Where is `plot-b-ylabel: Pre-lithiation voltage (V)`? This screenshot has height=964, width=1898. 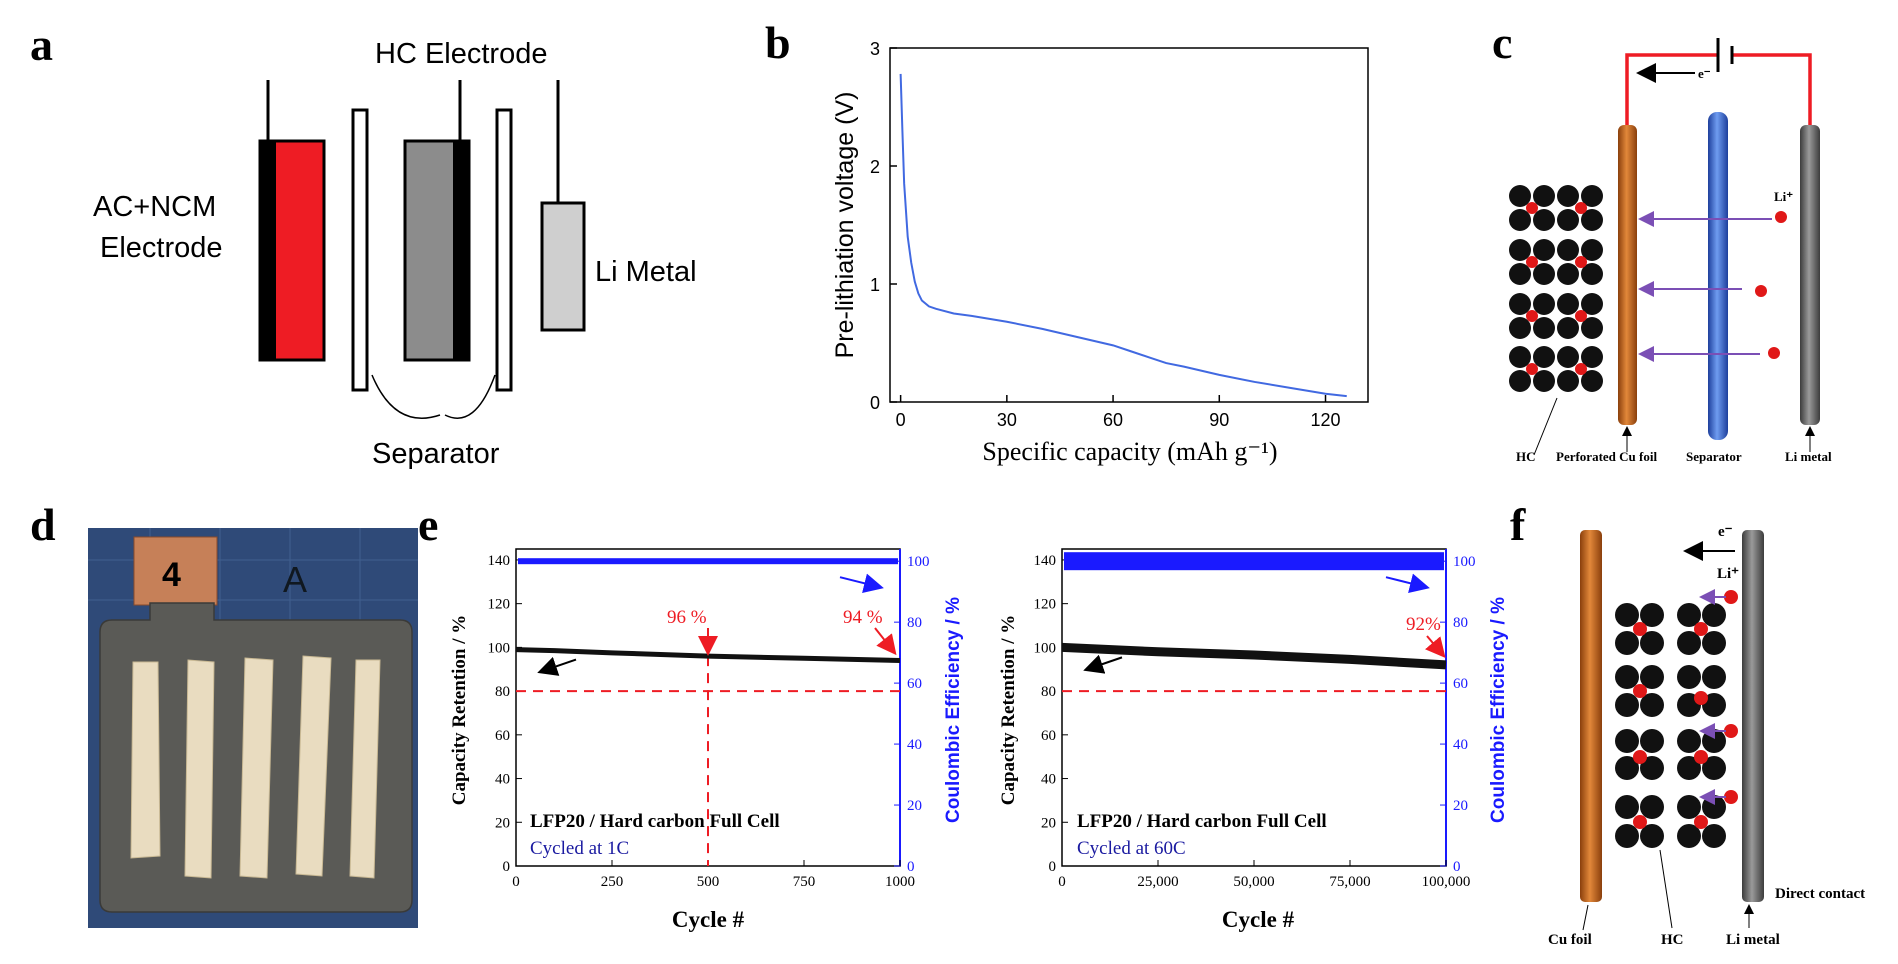
plot-b-ylabel: Pre-lithiation voltage (V) is located at coordinates (845, 225).